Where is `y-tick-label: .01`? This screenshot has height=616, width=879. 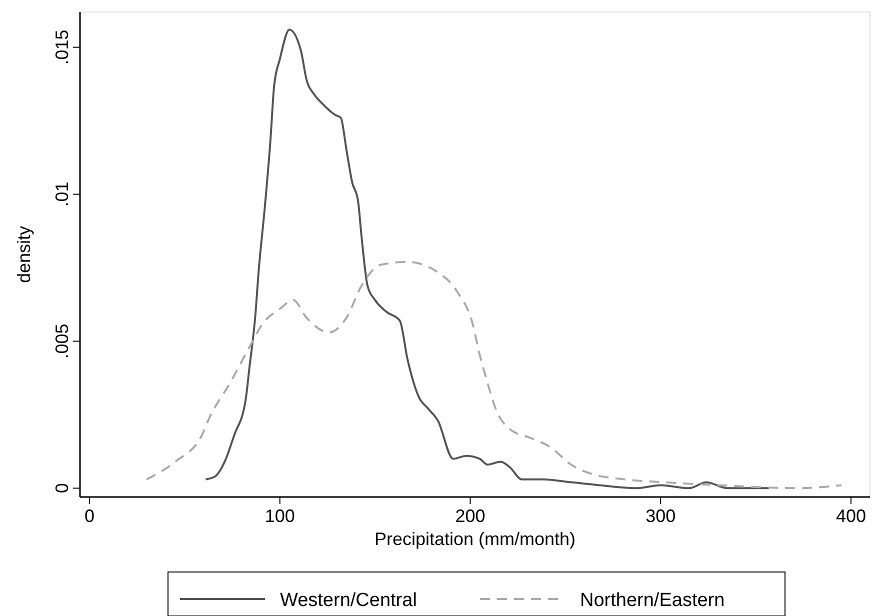 y-tick-label: .01 is located at coordinates (62, 194).